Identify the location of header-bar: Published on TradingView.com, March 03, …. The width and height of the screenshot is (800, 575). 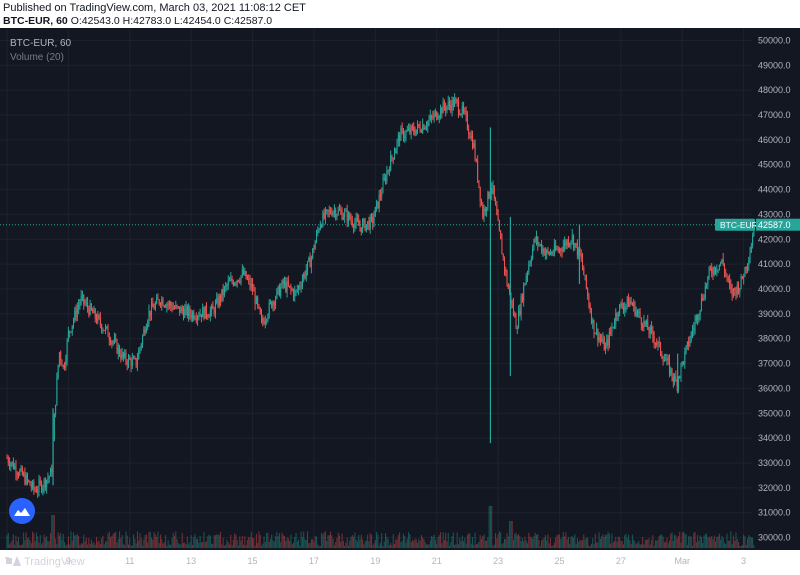
(400, 14).